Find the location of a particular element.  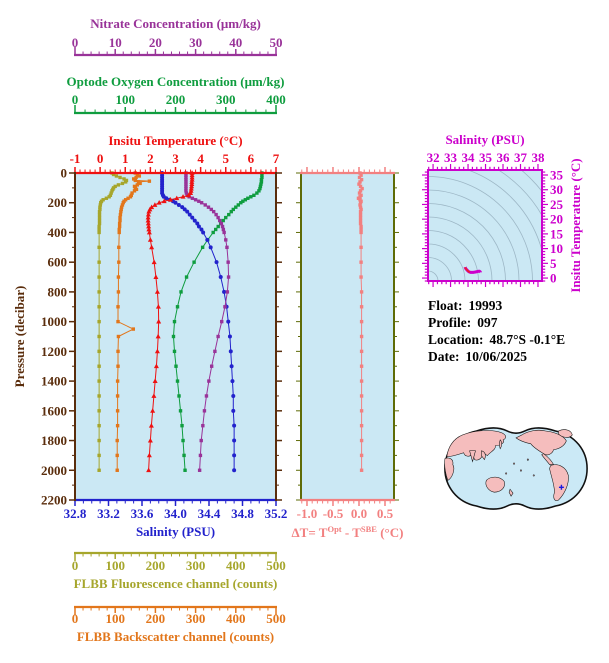

svg-text: 34.8 is located at coordinates (242, 513).